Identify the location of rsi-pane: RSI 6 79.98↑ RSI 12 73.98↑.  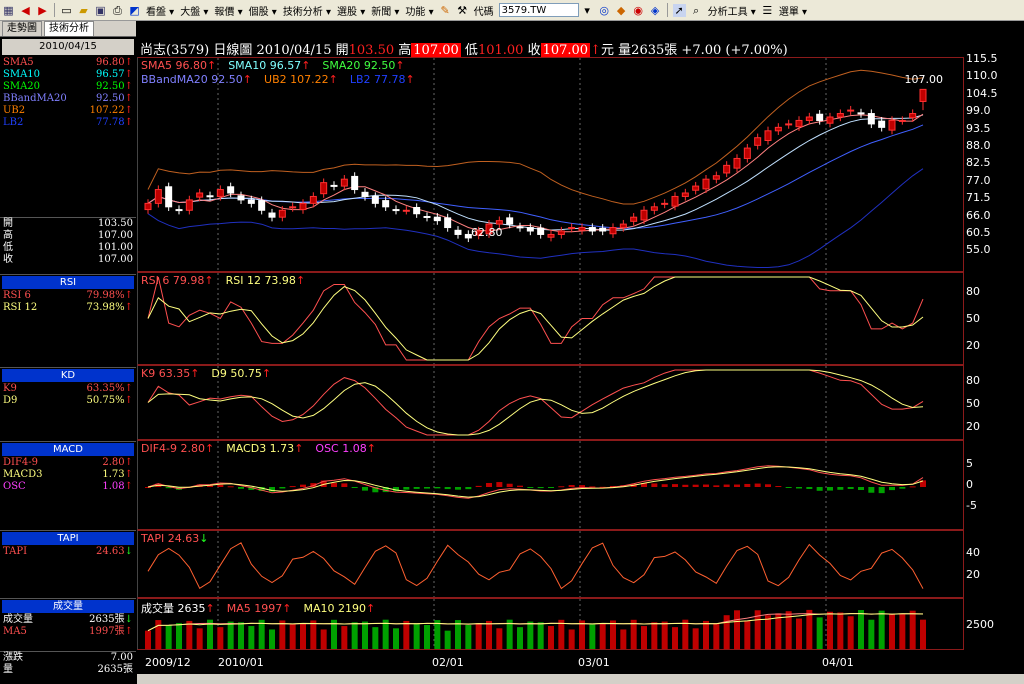
(550, 318).